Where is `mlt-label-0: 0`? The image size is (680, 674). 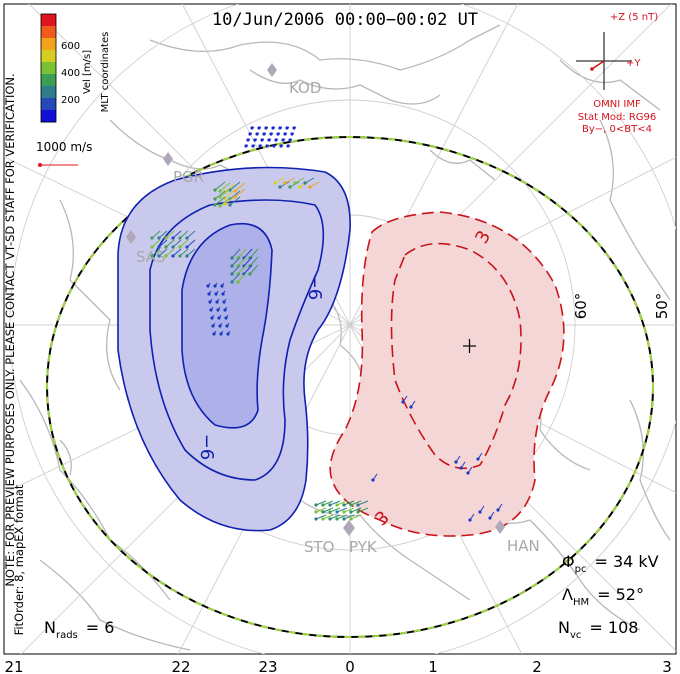
mlt-label-0: 0 is located at coordinates (350, 666).